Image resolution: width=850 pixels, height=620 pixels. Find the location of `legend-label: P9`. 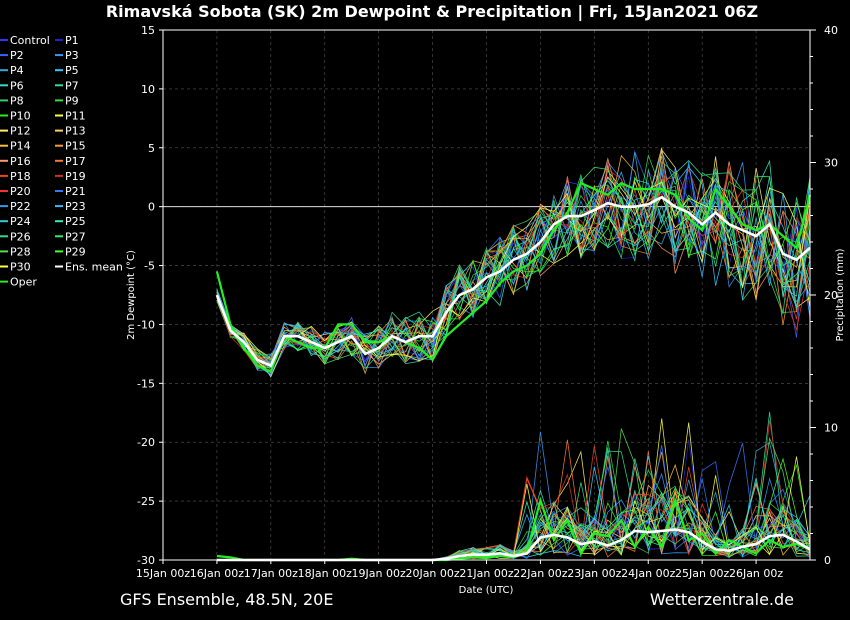

legend-label: P9 is located at coordinates (72, 100).